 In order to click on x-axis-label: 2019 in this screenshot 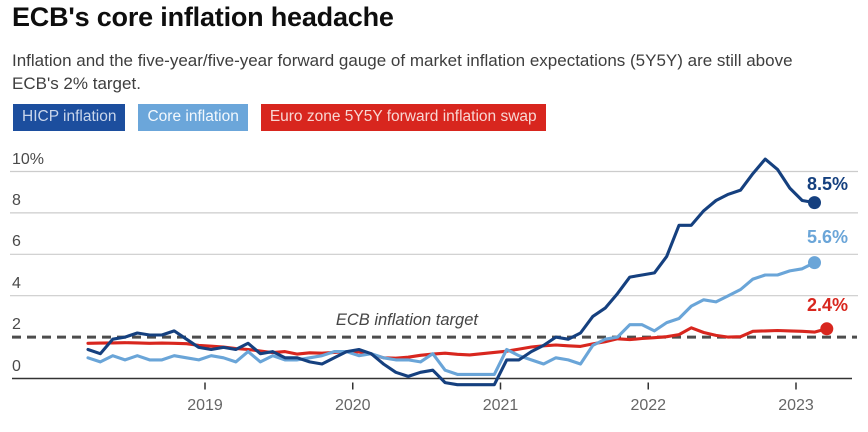, I will do `click(205, 405)`.